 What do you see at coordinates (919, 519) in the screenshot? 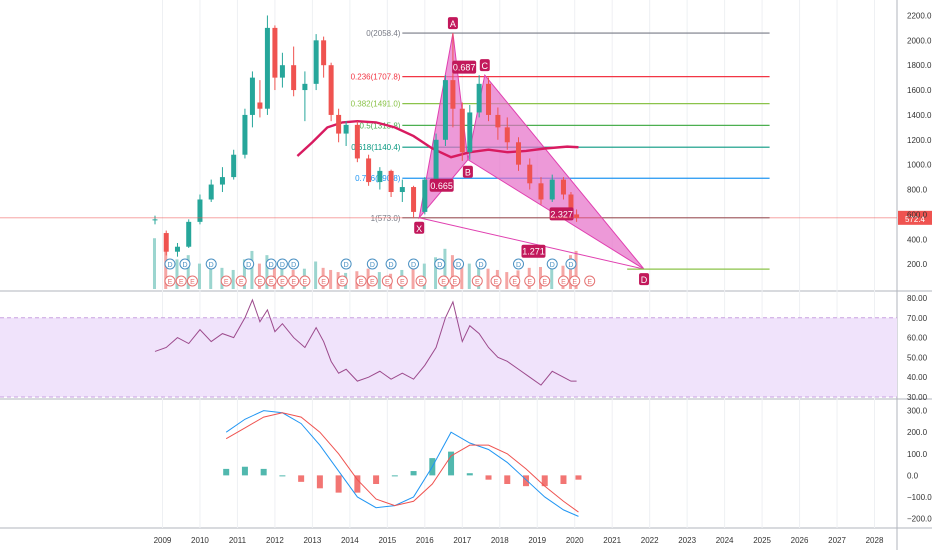
I see `macd-axis-tick: −200.0` at bounding box center [919, 519].